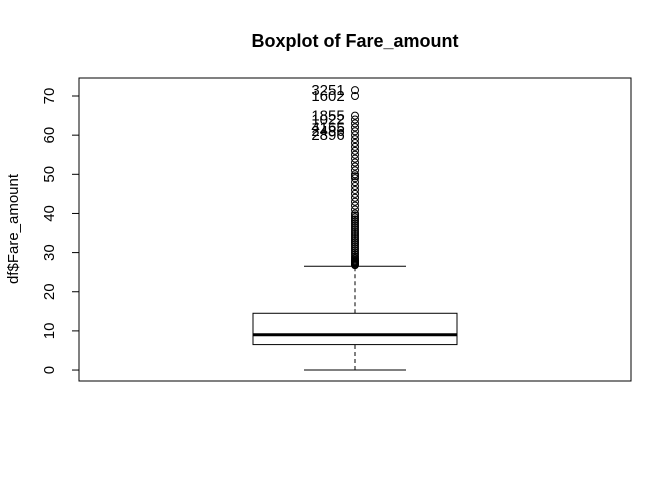 The image size is (672, 480). I want to click on y-axis-label: df$Fare_amount, so click(13, 228).